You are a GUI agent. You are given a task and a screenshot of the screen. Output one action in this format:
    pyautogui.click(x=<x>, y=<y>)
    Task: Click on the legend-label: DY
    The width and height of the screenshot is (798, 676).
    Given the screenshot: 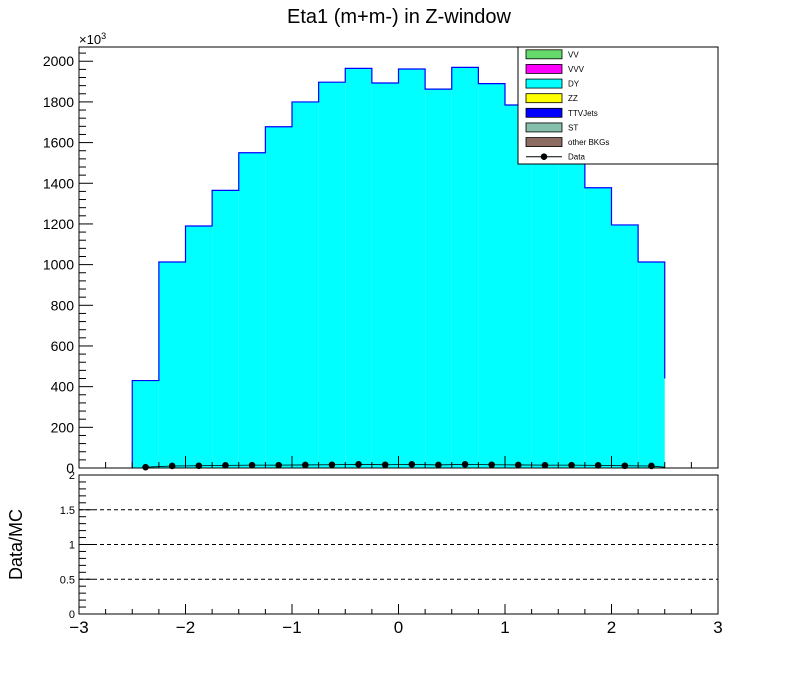 What is the action you would take?
    pyautogui.click(x=574, y=84)
    